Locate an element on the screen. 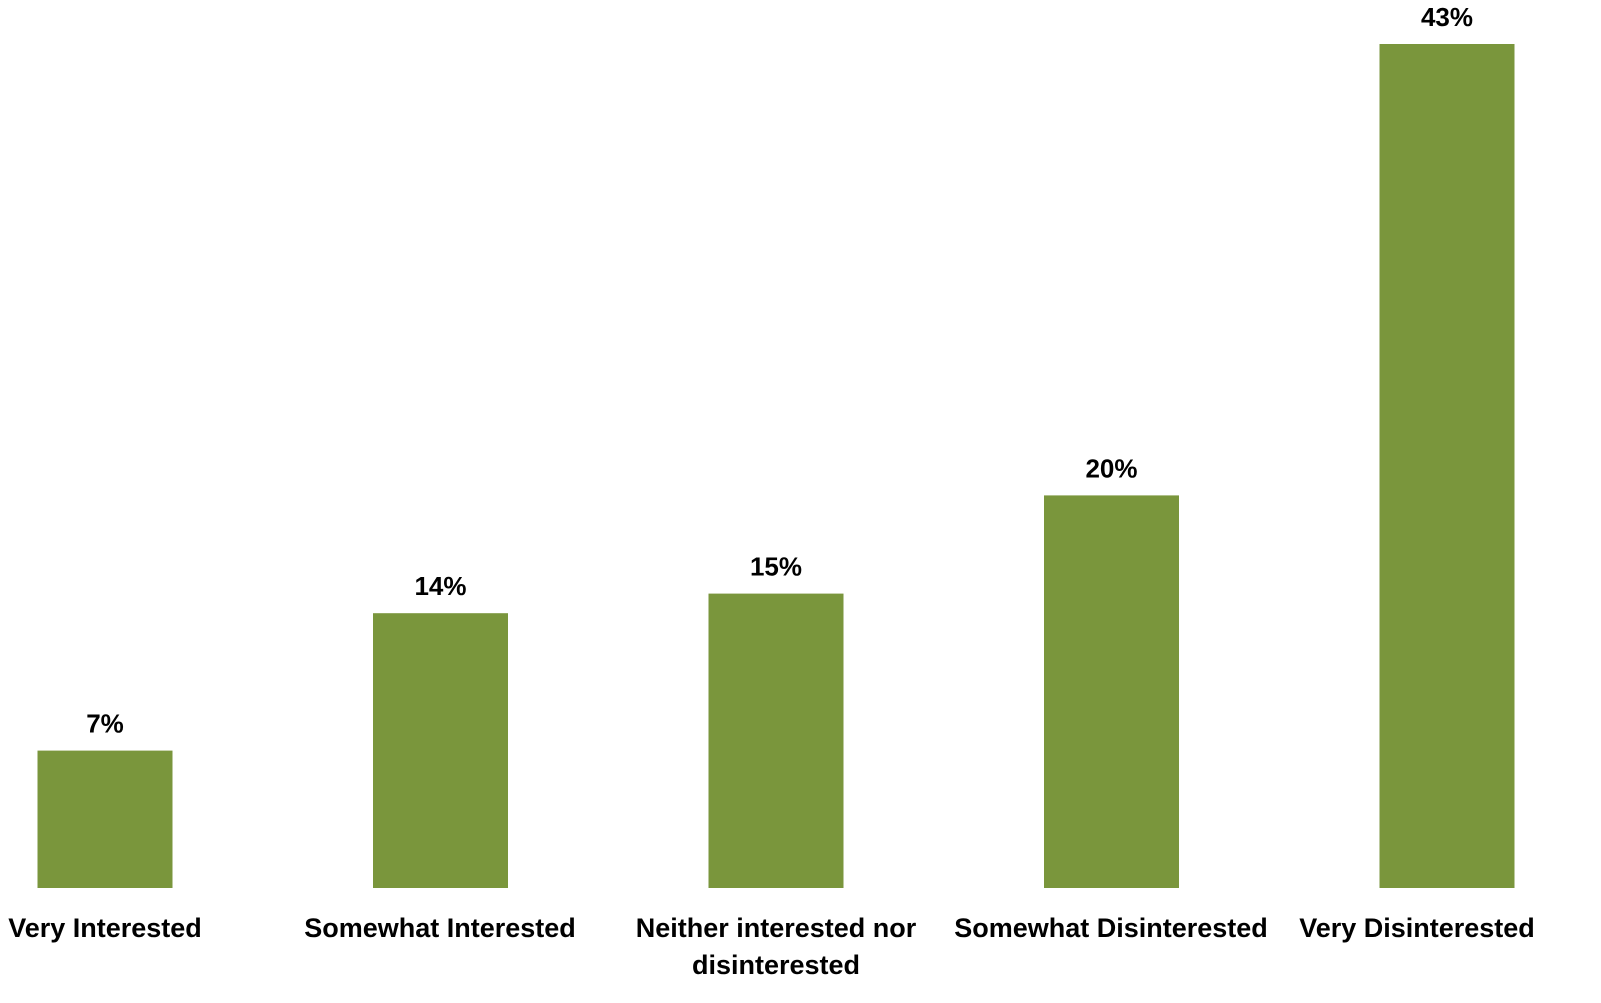 The image size is (1601, 1003). category-label-very-interested: Very Interested is located at coordinates (105, 928).